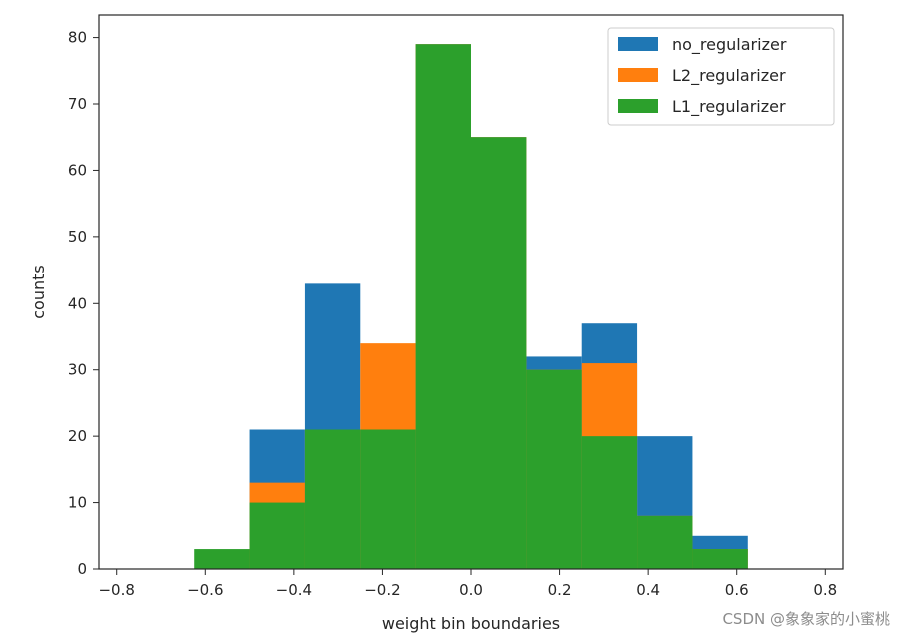 This screenshot has height=637, width=904. What do you see at coordinates (382, 590) in the screenshot?
I see `x-tick-label: −0.2` at bounding box center [382, 590].